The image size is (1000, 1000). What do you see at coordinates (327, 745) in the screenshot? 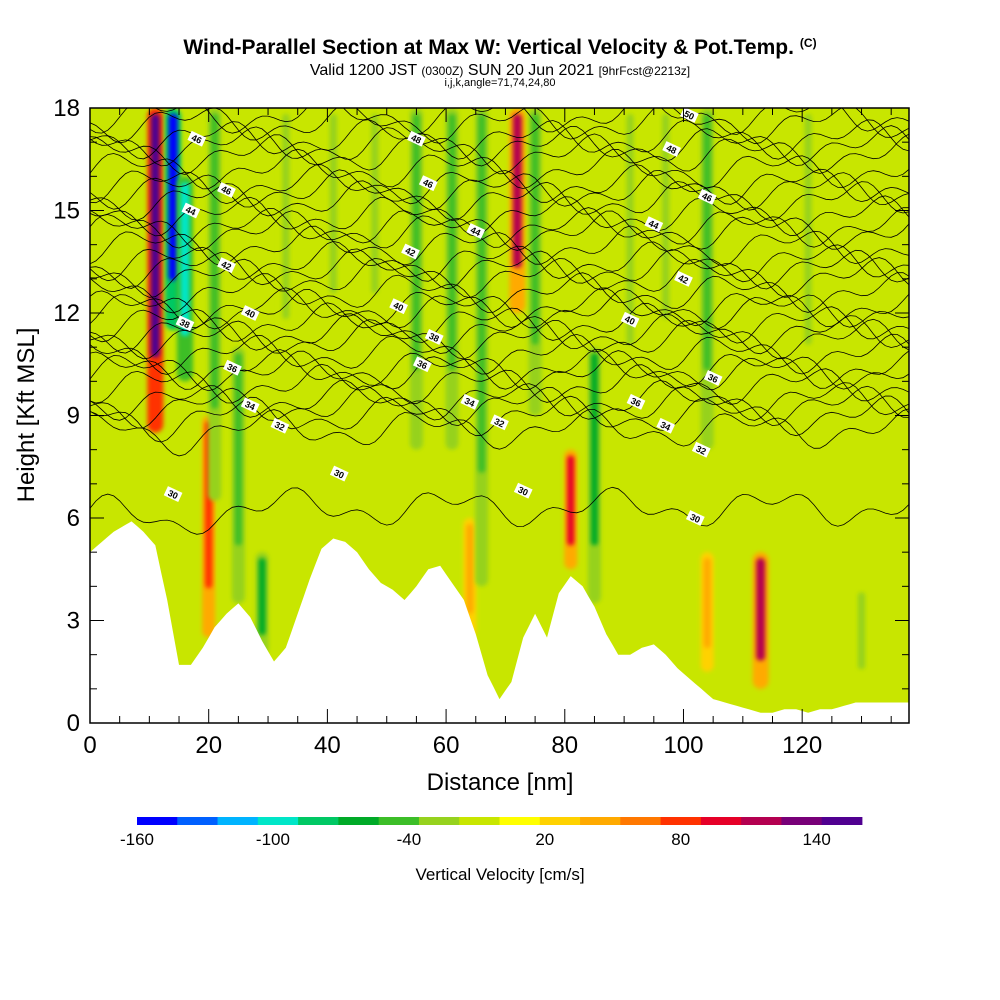
I see `x-tick-label: 40` at bounding box center [327, 745].